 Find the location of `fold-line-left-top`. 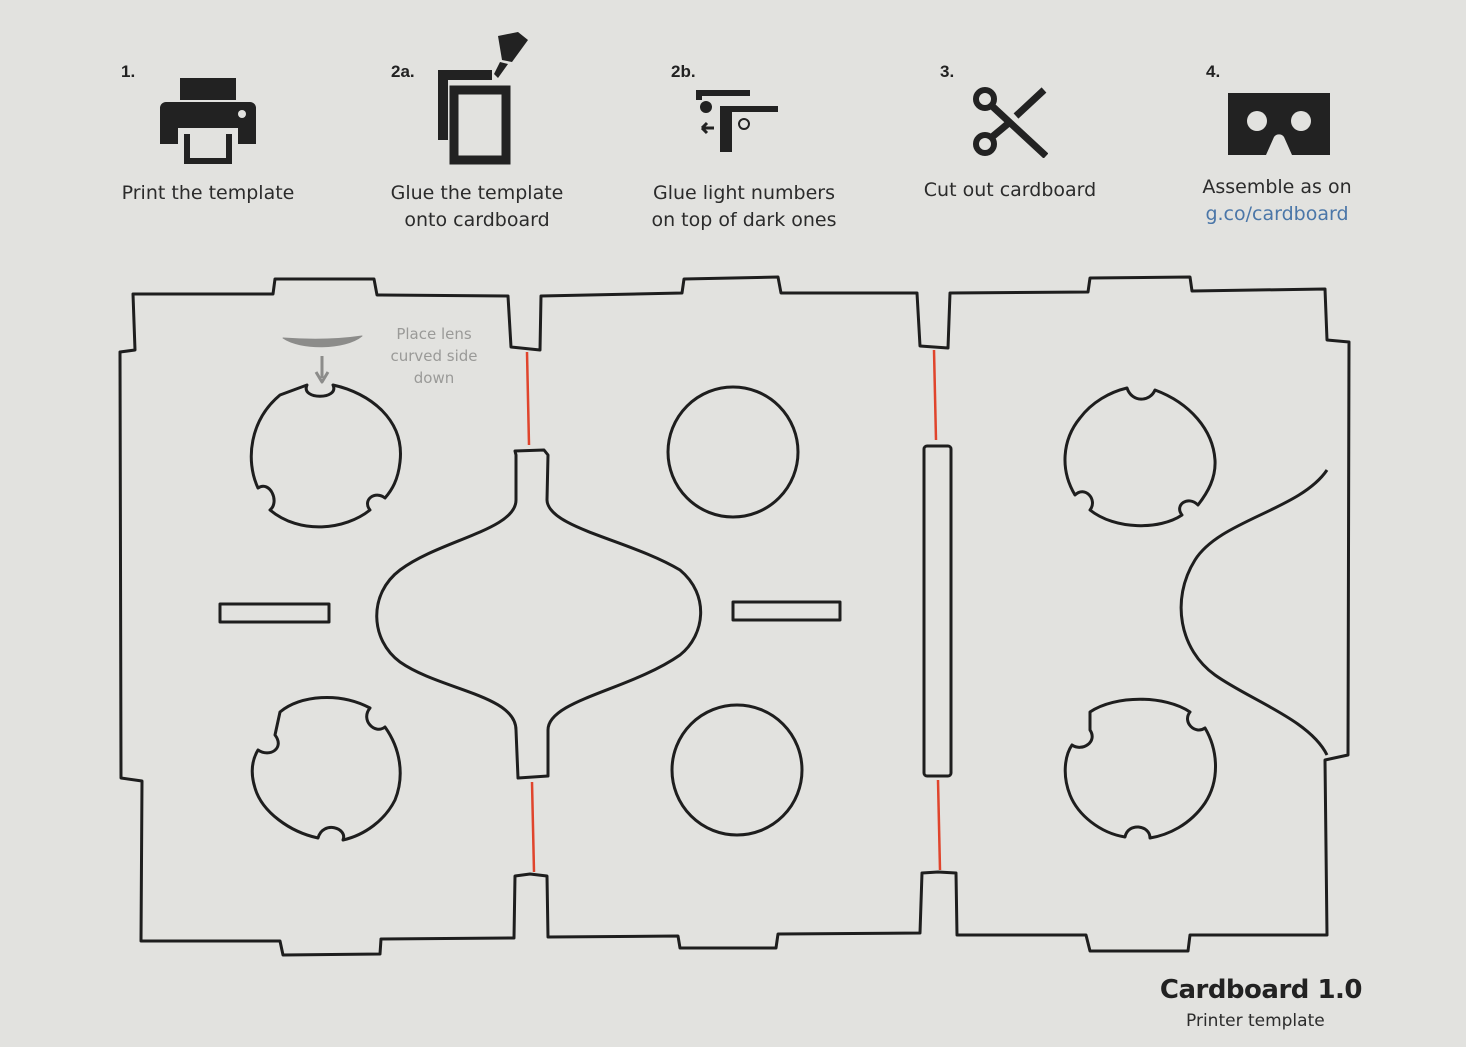

fold-line-left-top is located at coordinates (528, 398).